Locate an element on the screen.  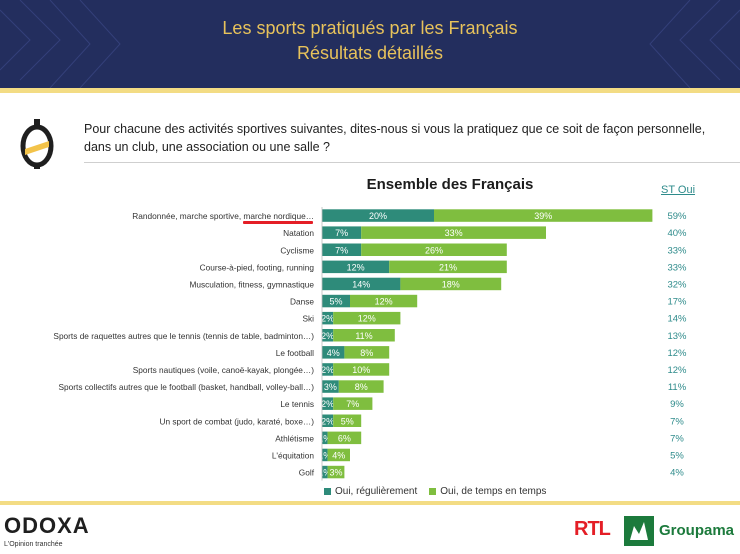
legend-item-temps: Oui, de temps en temps is located at coordinates (487, 491).